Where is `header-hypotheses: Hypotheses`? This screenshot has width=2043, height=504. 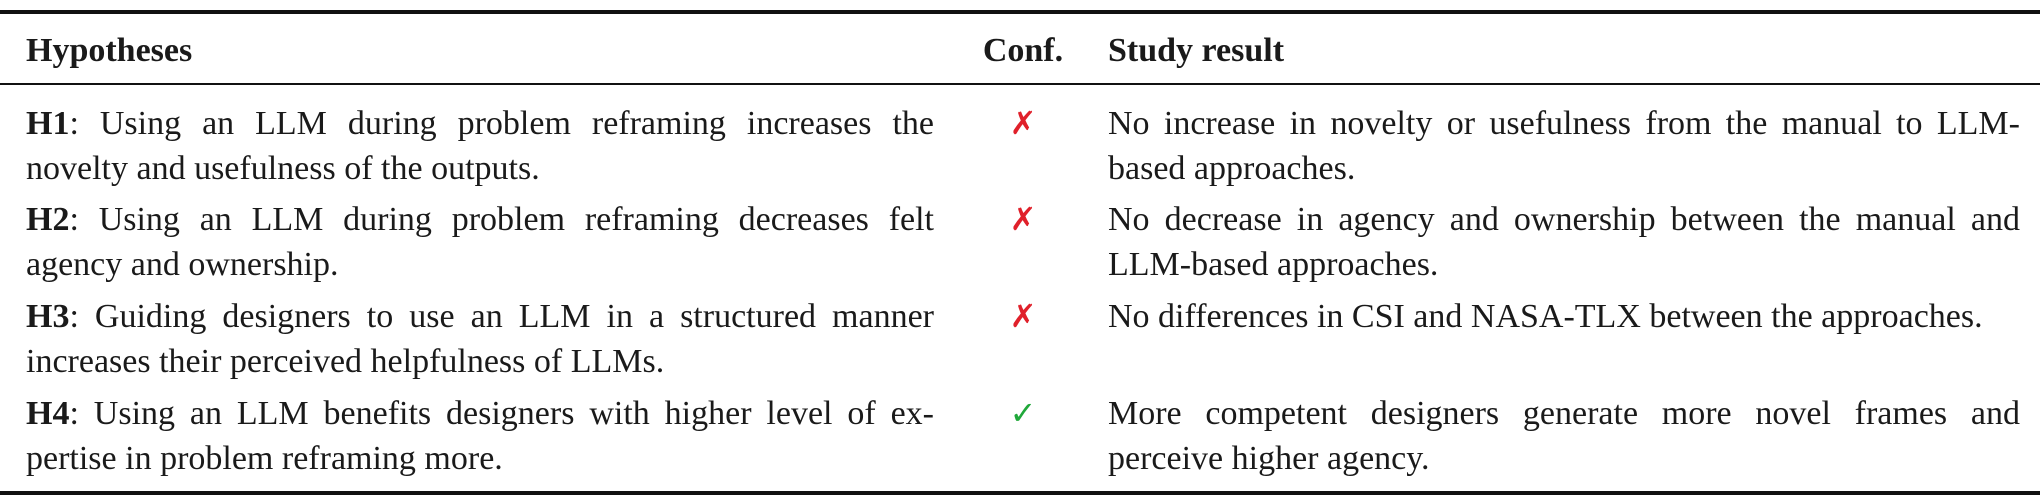
header-hypotheses: Hypotheses is located at coordinates (109, 50).